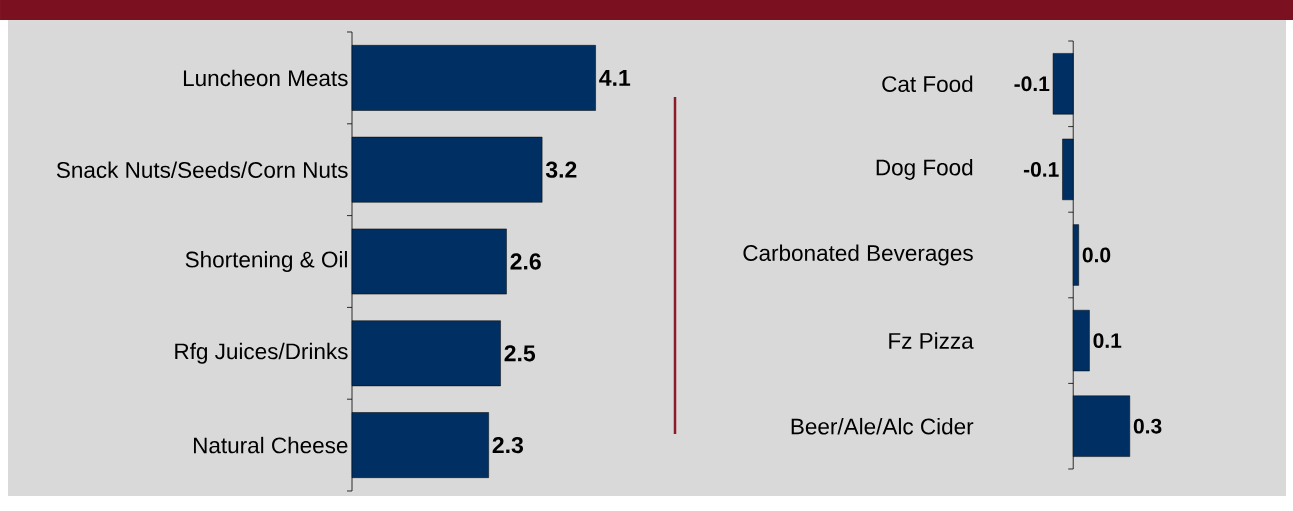 The image size is (1293, 511). Describe the element at coordinates (1096, 255) in the screenshot. I see `data-label: 0.0` at that location.